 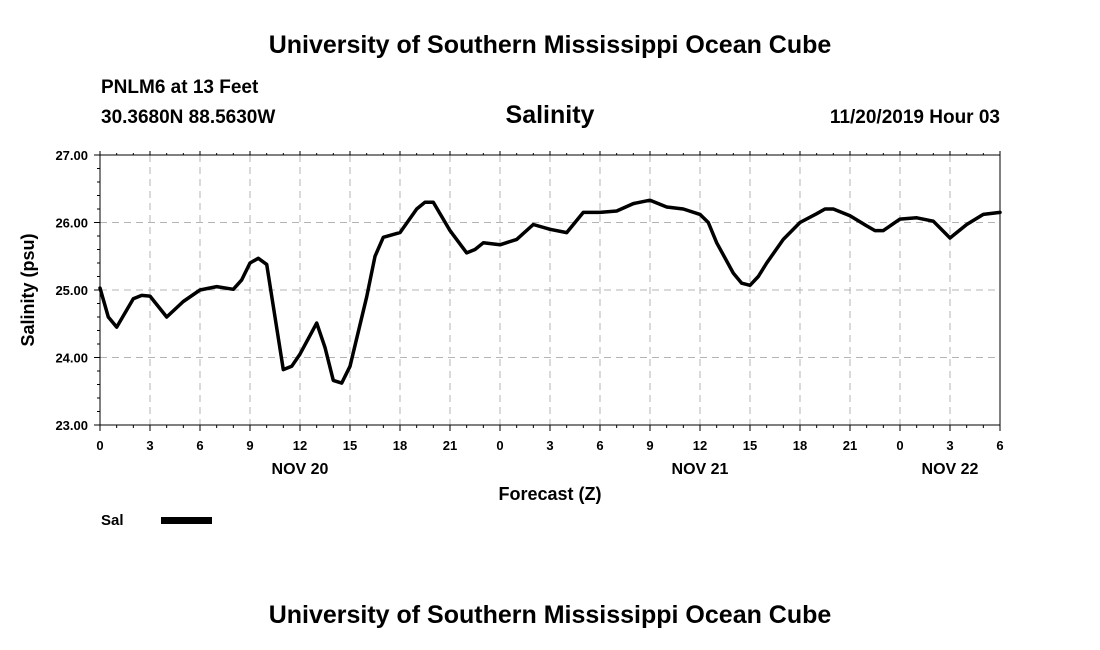 What do you see at coordinates (550, 115) in the screenshot?
I see `chart-title: Salinity` at bounding box center [550, 115].